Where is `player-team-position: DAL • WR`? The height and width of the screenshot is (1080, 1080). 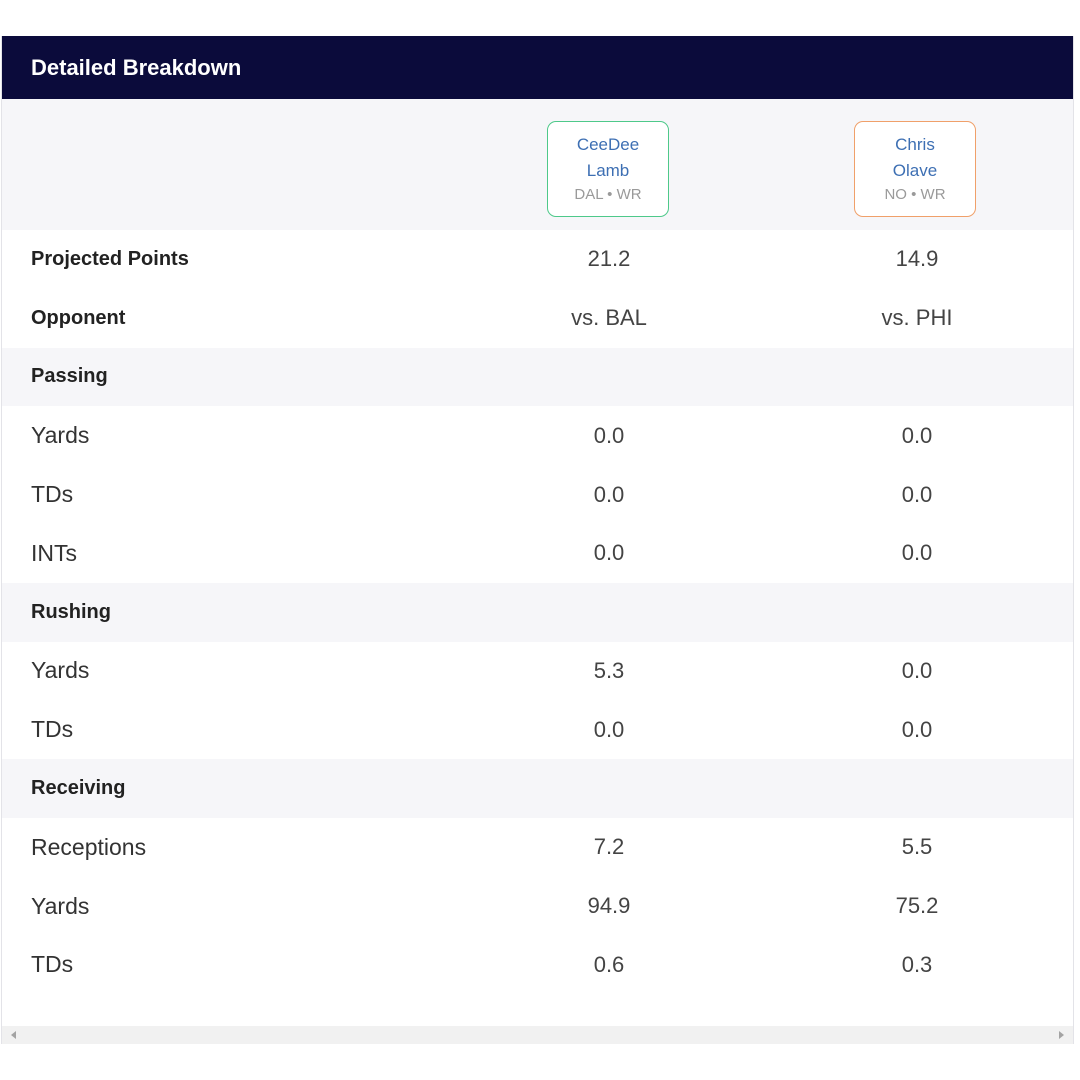 player-team-position: DAL • WR is located at coordinates (608, 194).